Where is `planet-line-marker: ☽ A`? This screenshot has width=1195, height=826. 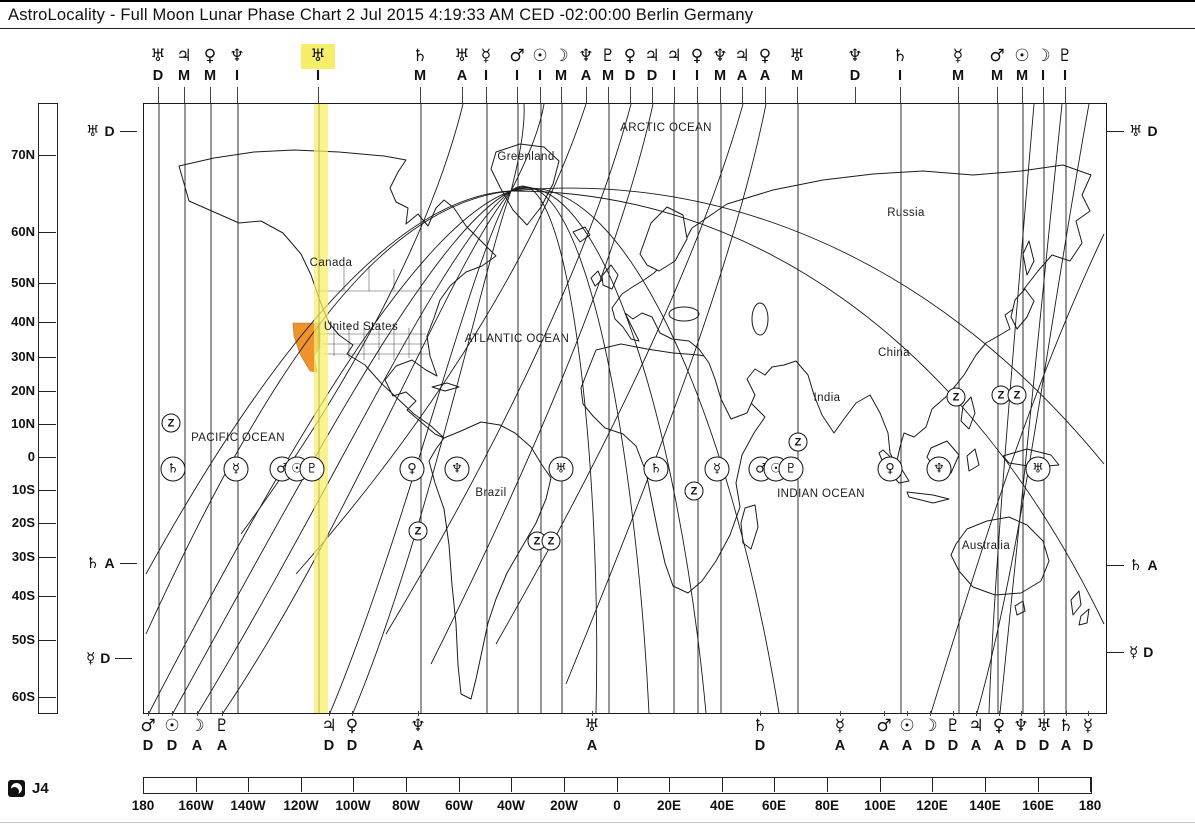 planet-line-marker: ☽ A is located at coordinates (197, 733).